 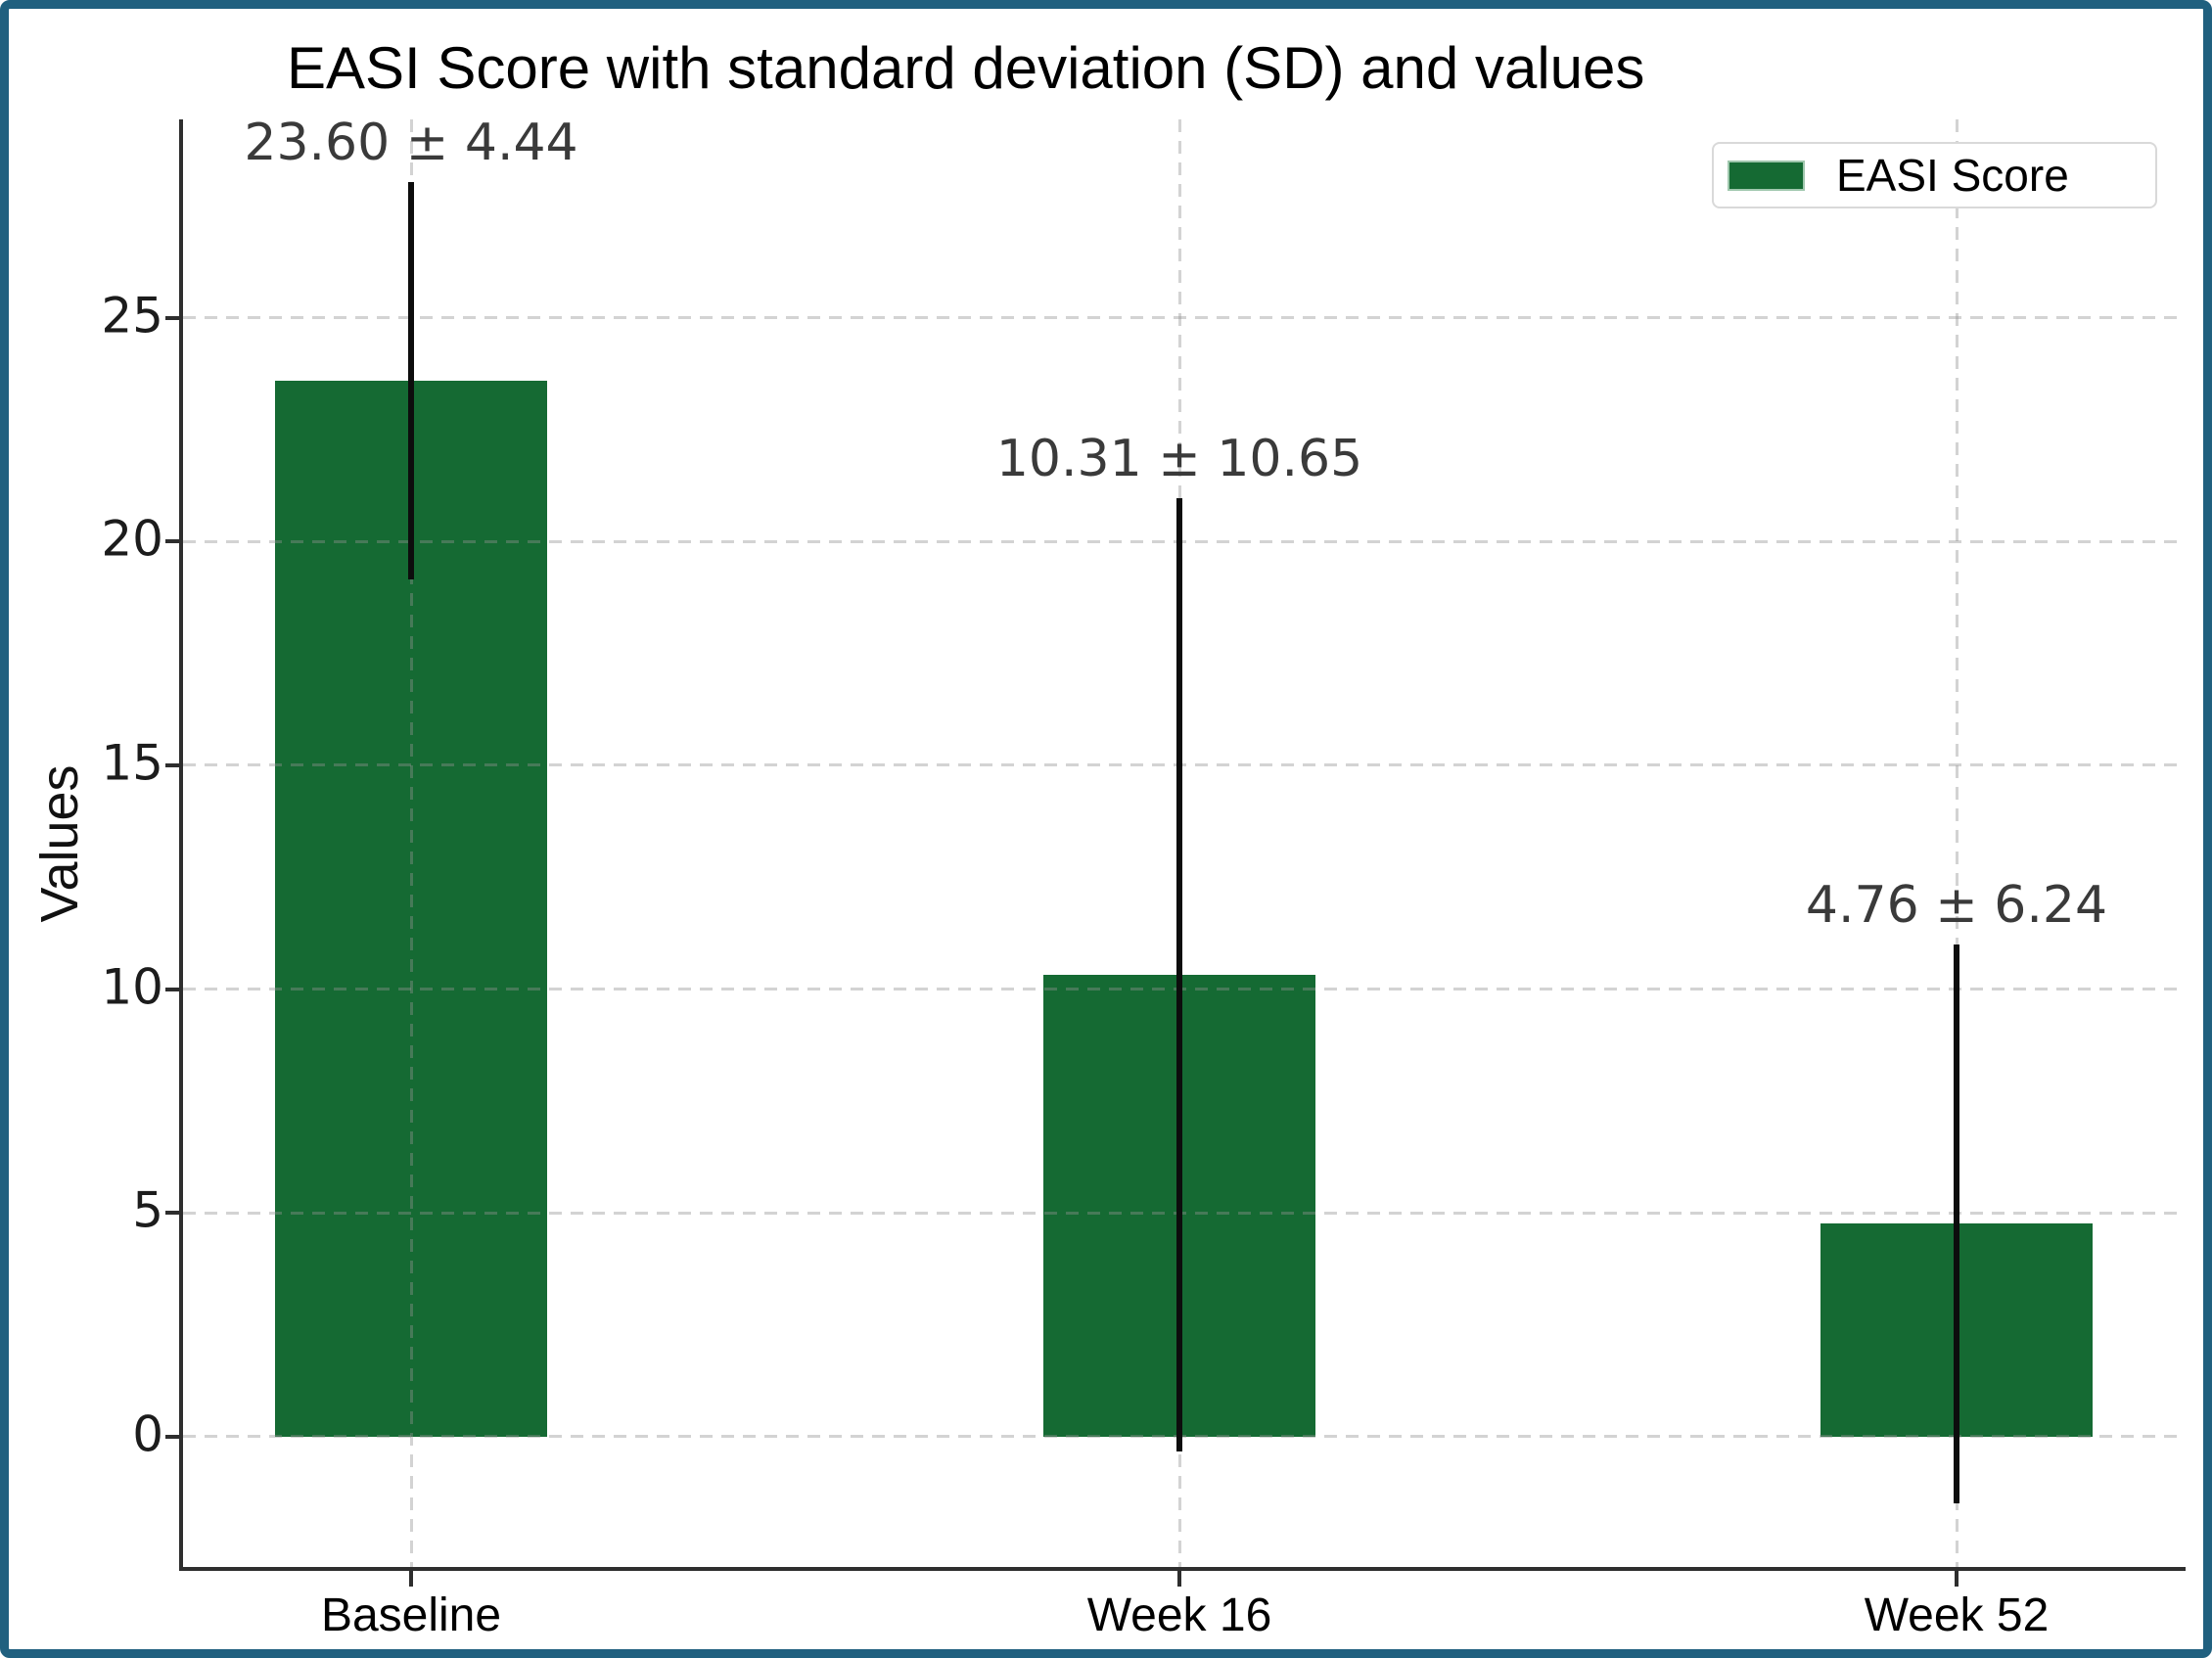 What do you see at coordinates (1179, 1615) in the screenshot?
I see `x-tick-label: Week 16` at bounding box center [1179, 1615].